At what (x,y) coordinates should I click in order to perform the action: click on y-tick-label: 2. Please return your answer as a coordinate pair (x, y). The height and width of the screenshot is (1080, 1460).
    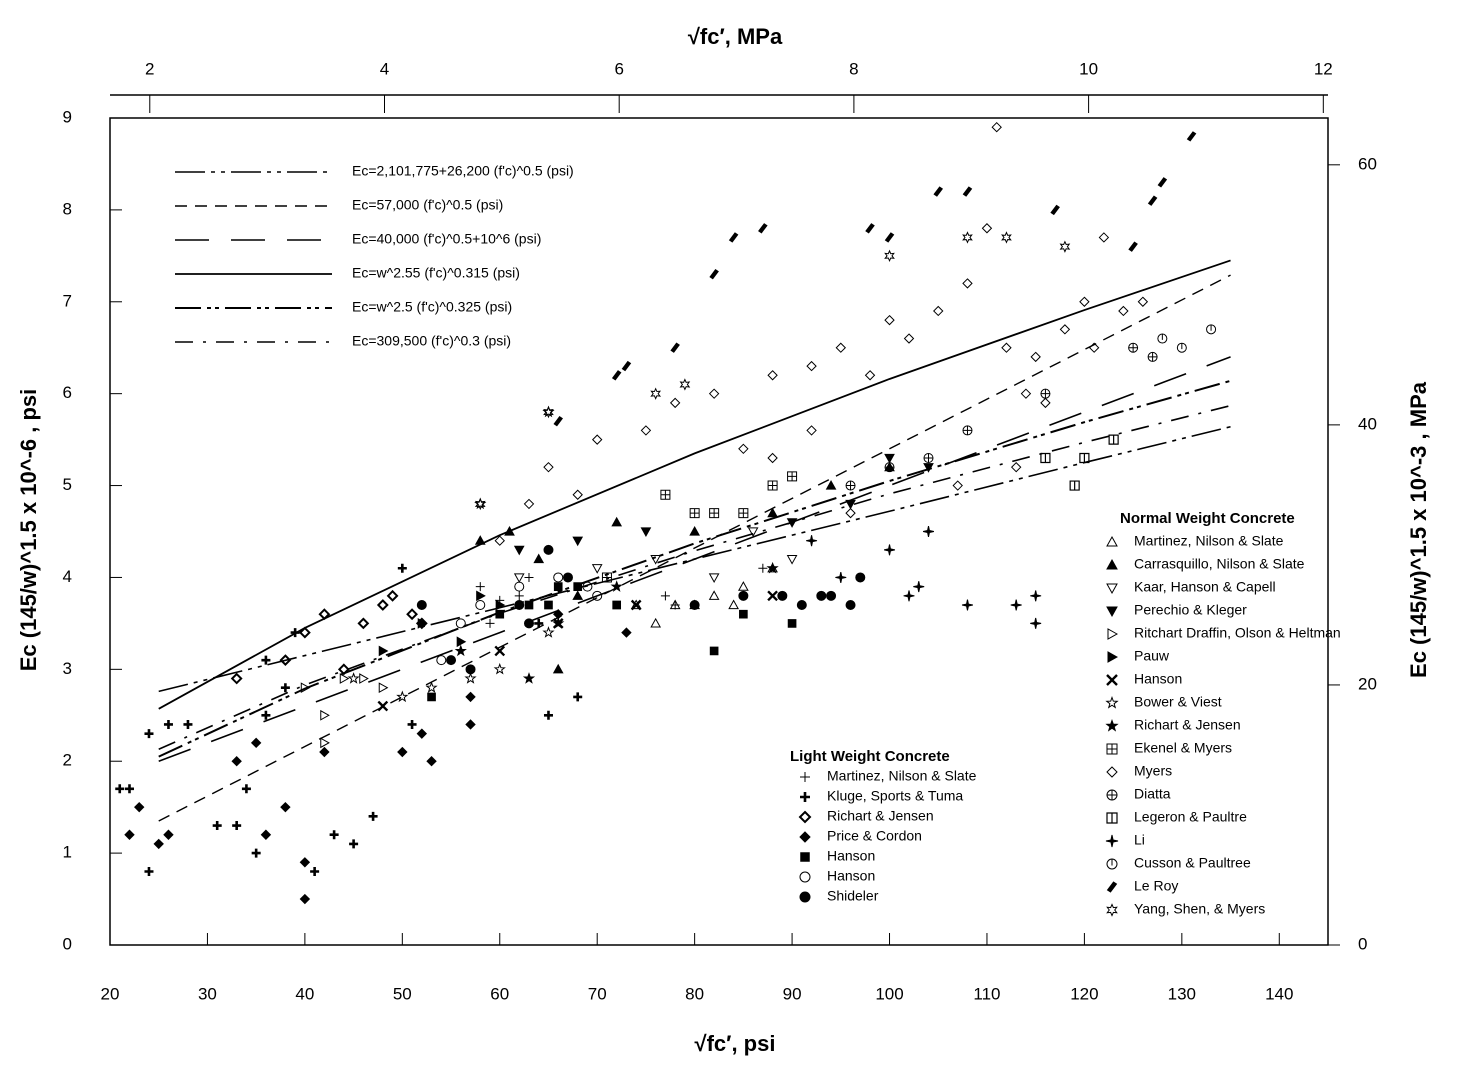
    Looking at the image, I should click on (67, 760).